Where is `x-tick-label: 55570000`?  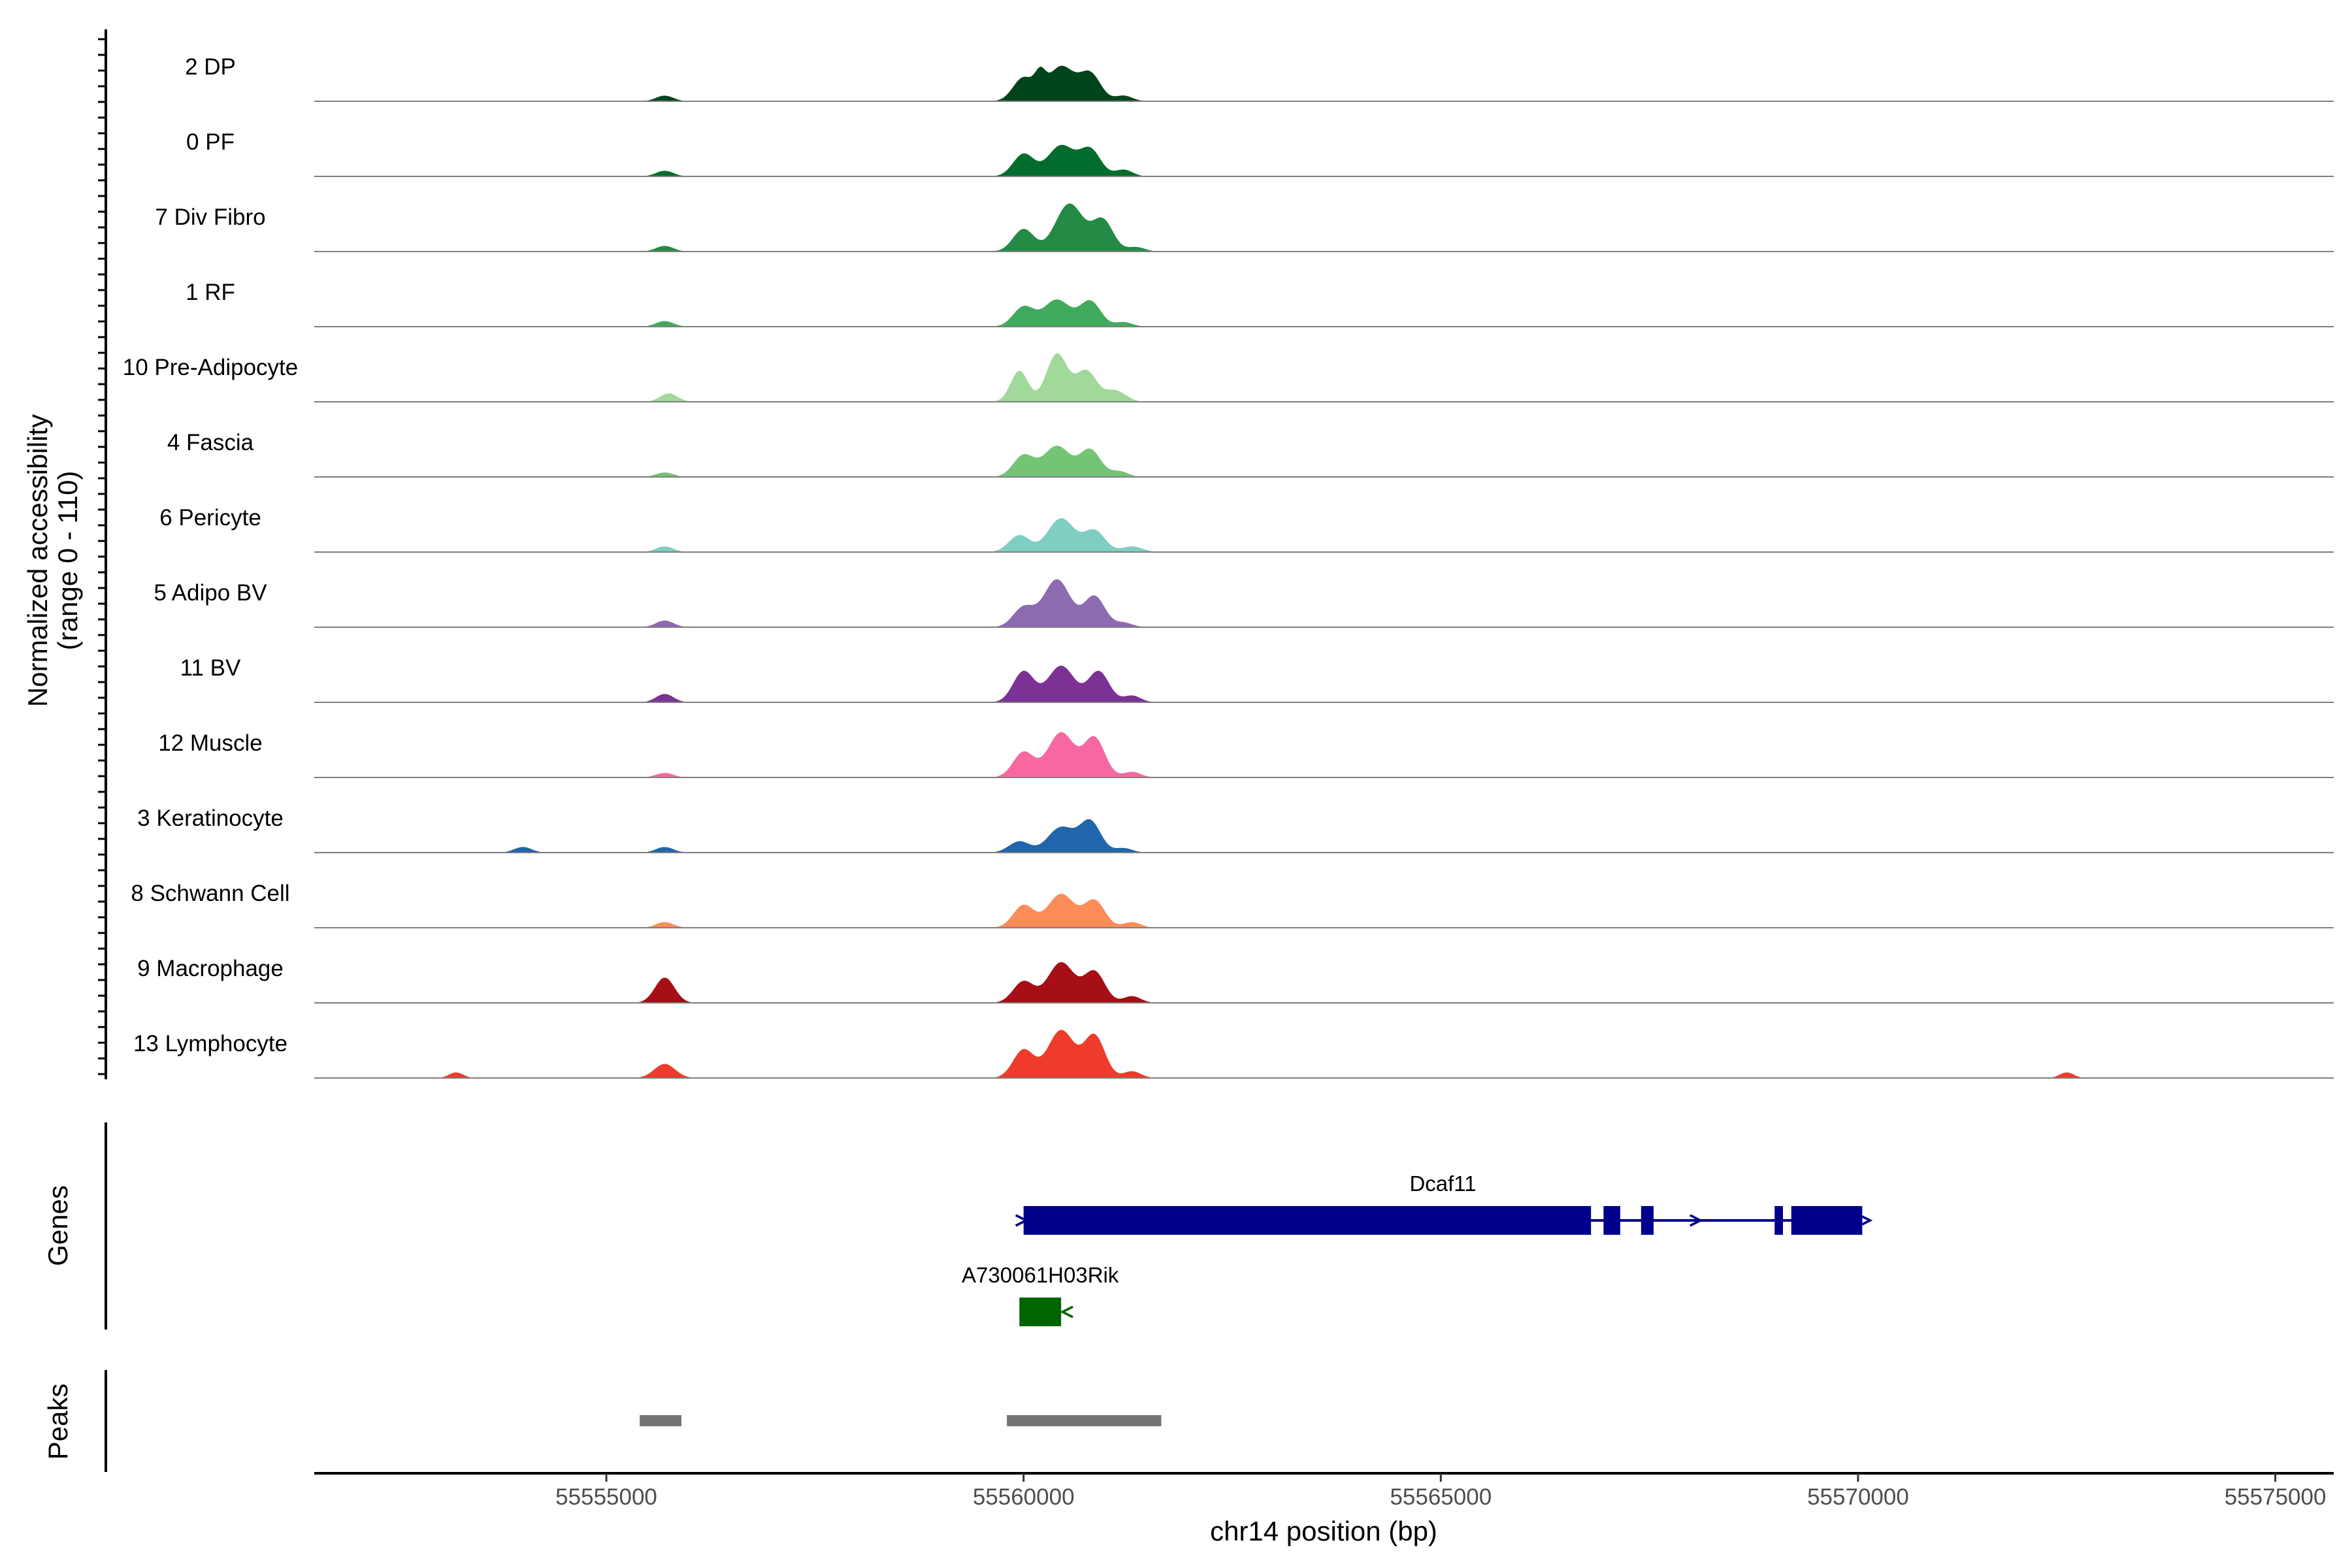 x-tick-label: 55570000 is located at coordinates (1858, 1497).